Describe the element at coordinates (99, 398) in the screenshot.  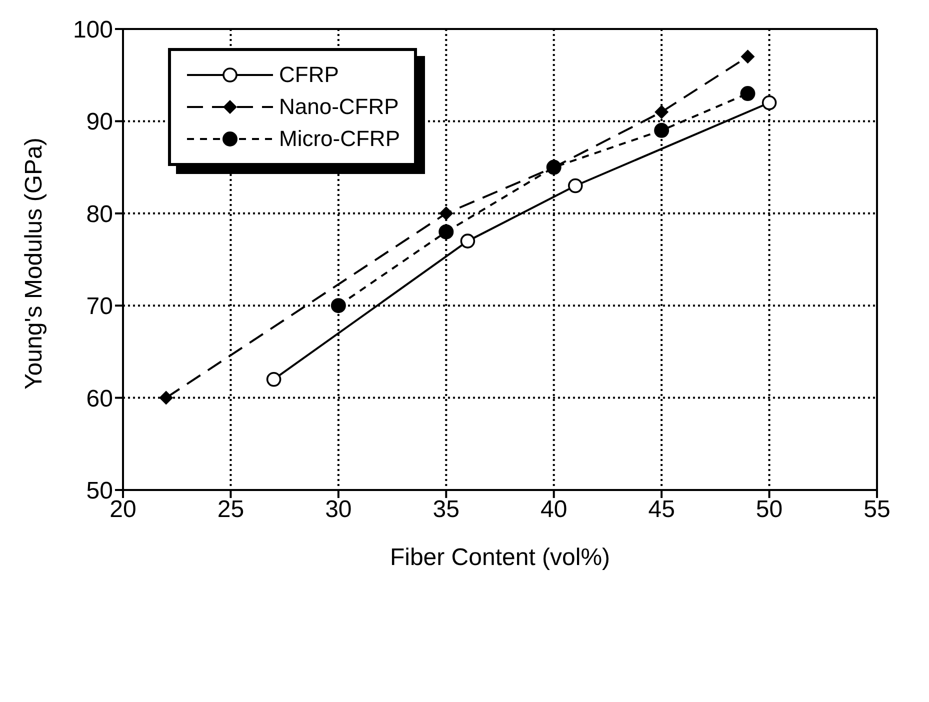
I see `y-tick-label: 60` at that location.